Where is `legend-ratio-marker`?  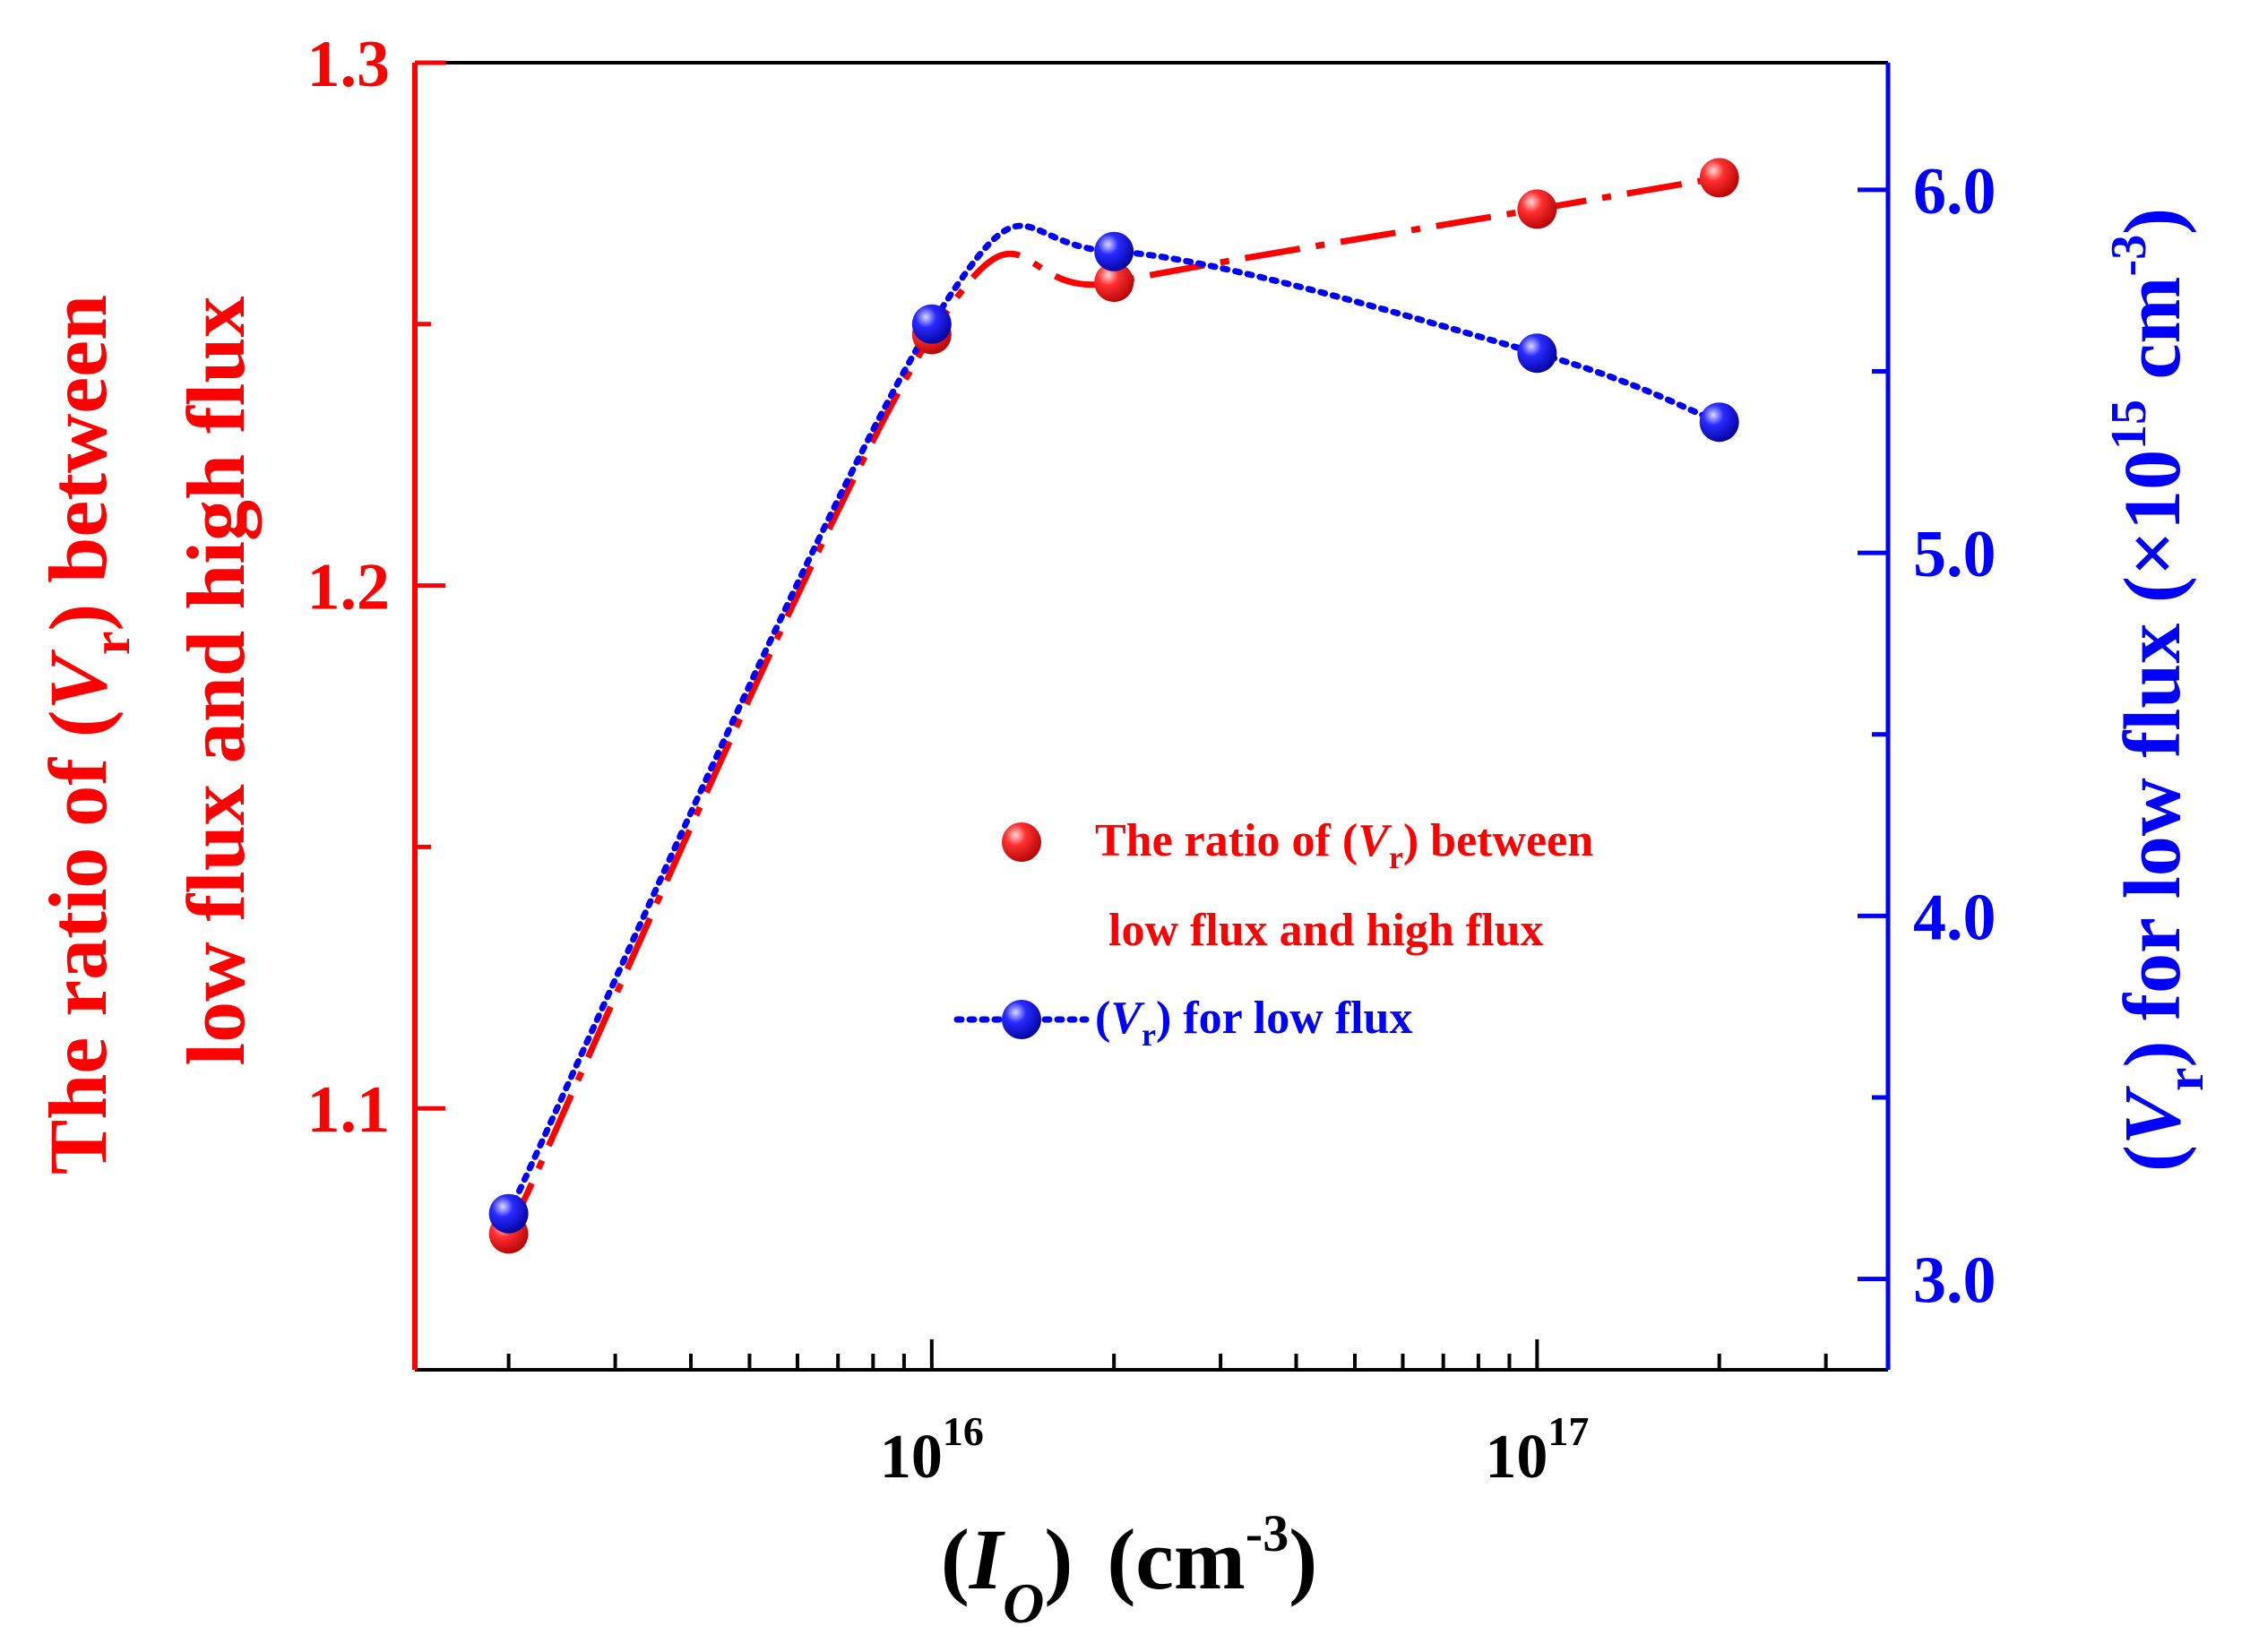
legend-ratio-marker is located at coordinates (1021, 842).